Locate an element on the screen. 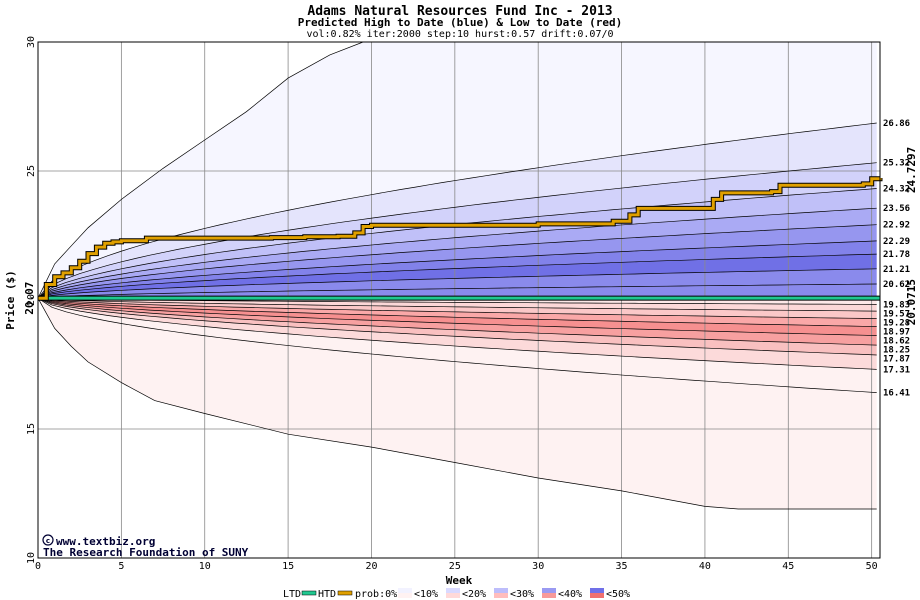 The image size is (920, 600). y-tick-labels: 10 15 20 25 30 is located at coordinates (31, 300).